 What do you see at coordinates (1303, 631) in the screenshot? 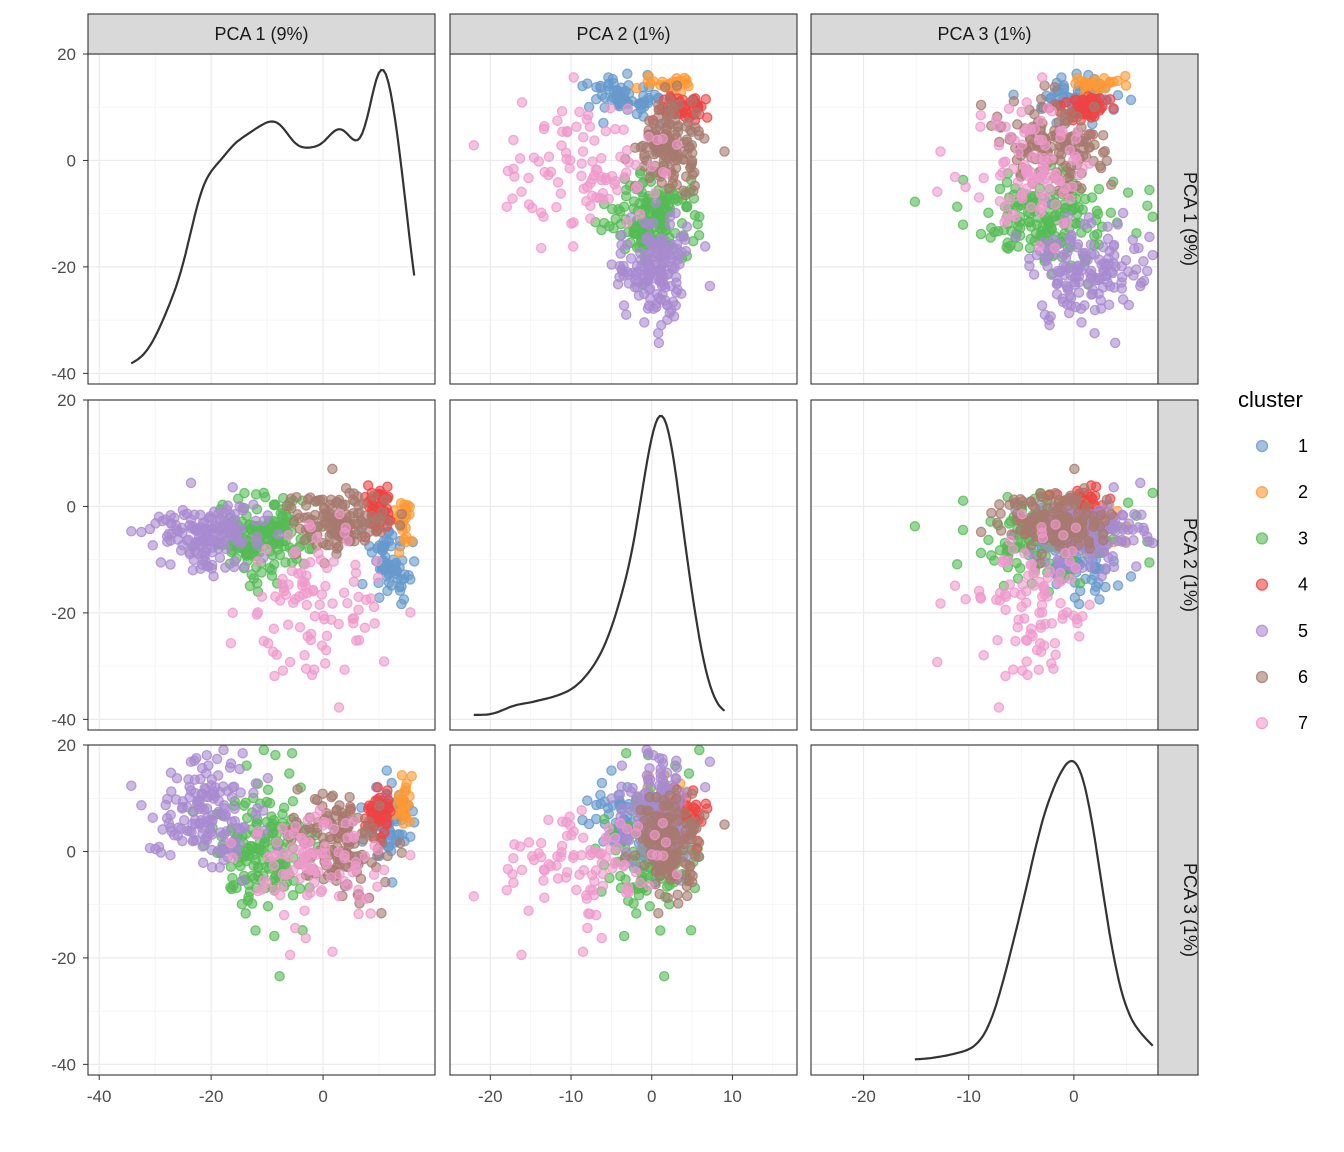
I see `legend-label: 5` at bounding box center [1303, 631].